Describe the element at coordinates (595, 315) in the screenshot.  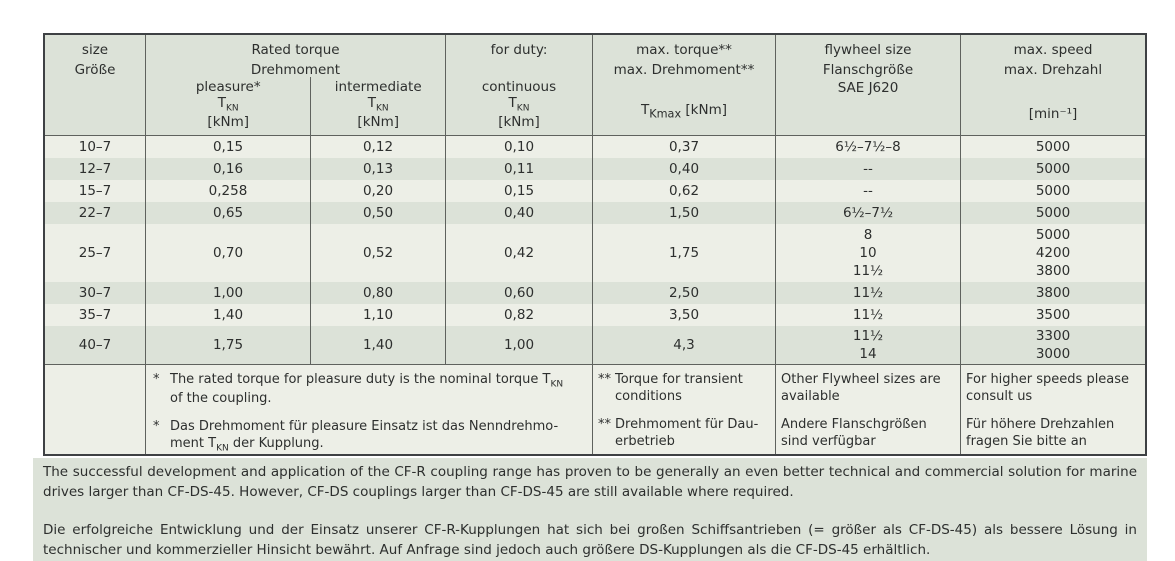
I see `table-row: 35–7 1,40 1,10 0,82 3,50 11½ 3500` at that location.